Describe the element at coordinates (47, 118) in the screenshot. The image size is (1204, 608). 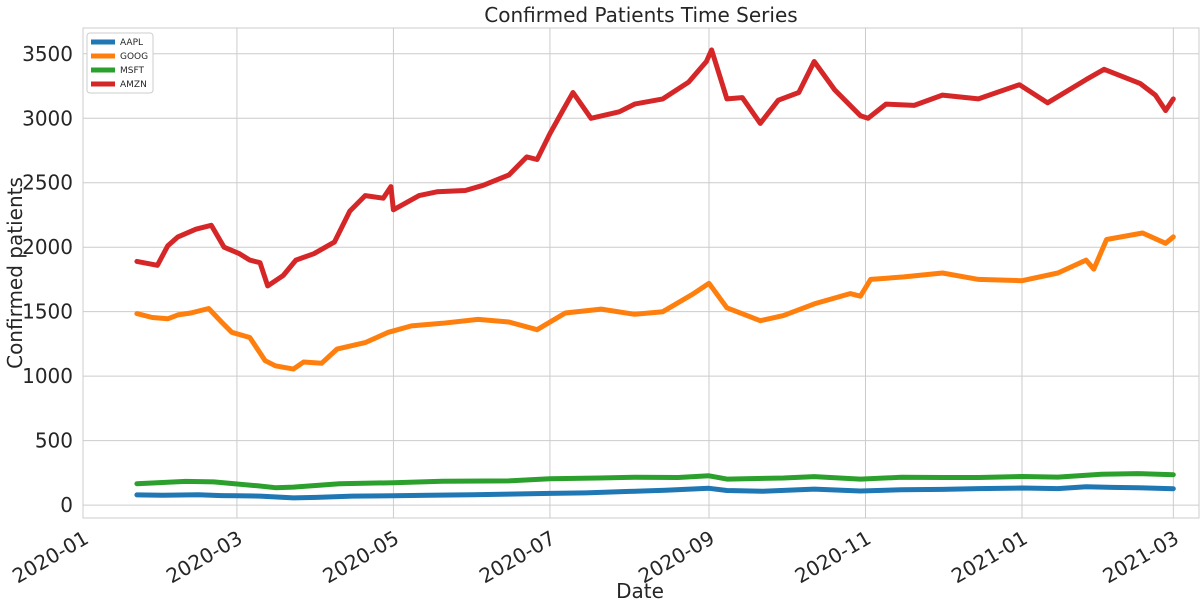
I see `y-tick-label: 3000` at that location.